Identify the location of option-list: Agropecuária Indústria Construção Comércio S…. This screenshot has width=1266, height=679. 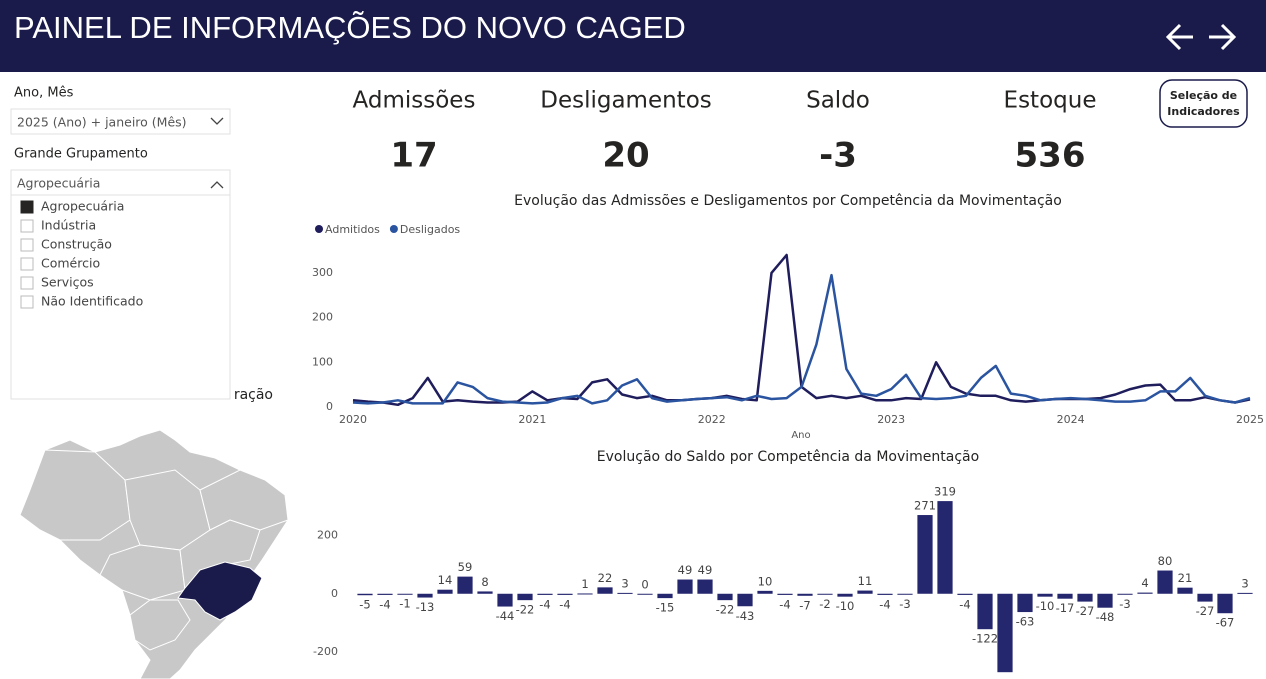
(81, 254).